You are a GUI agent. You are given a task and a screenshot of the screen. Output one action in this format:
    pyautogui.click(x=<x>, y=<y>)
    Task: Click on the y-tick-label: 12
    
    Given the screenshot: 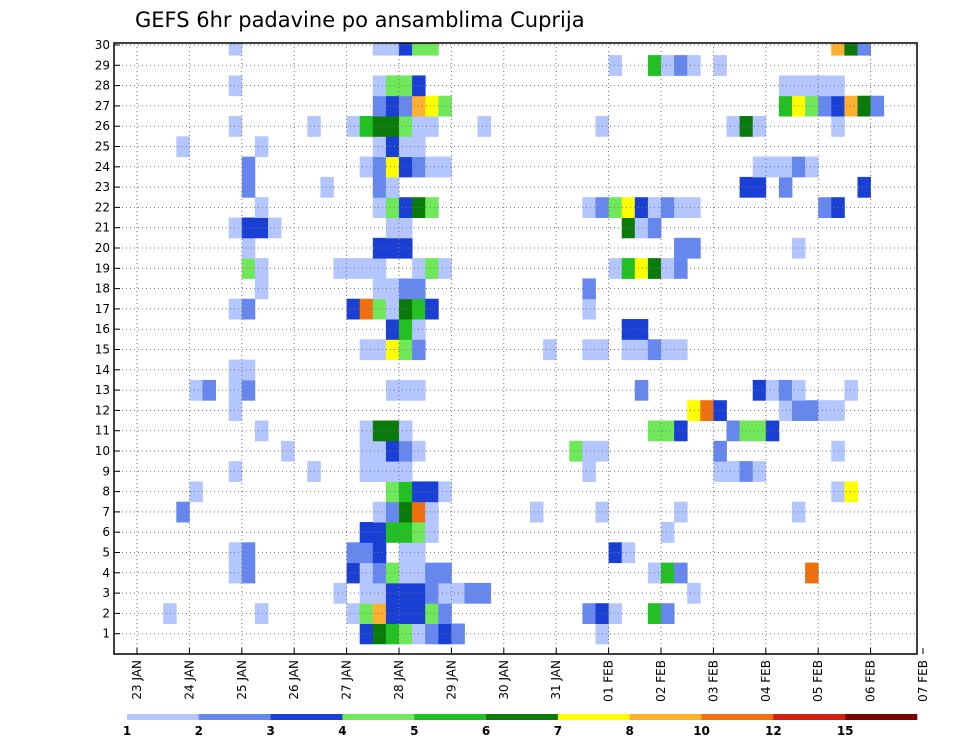 What is the action you would take?
    pyautogui.click(x=102, y=410)
    